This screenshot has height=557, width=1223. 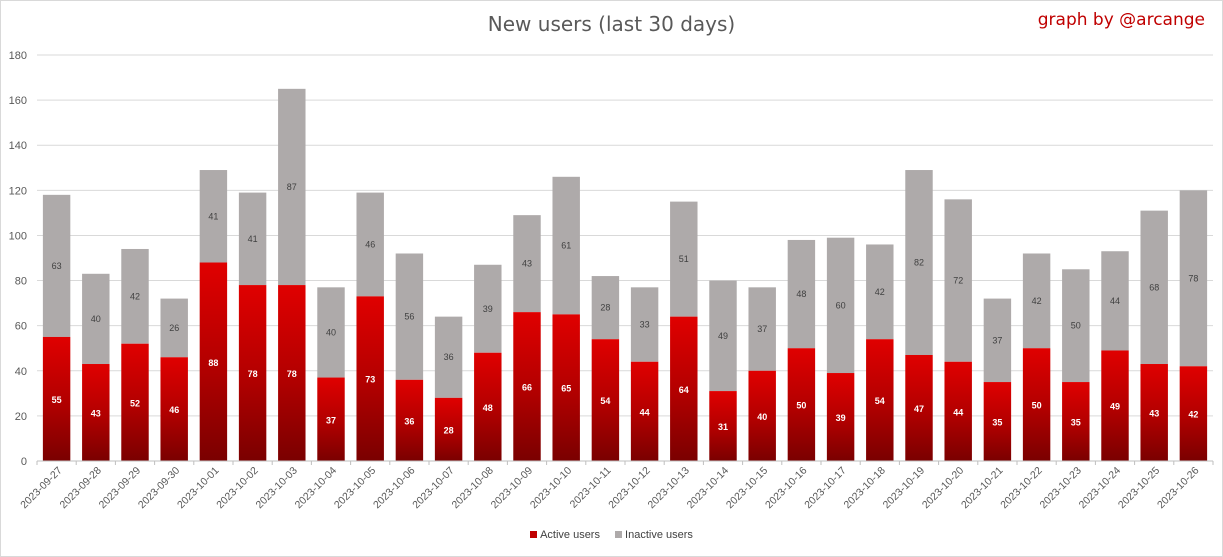 What do you see at coordinates (18, 236) in the screenshot?
I see `y-tick-label: 100` at bounding box center [18, 236].